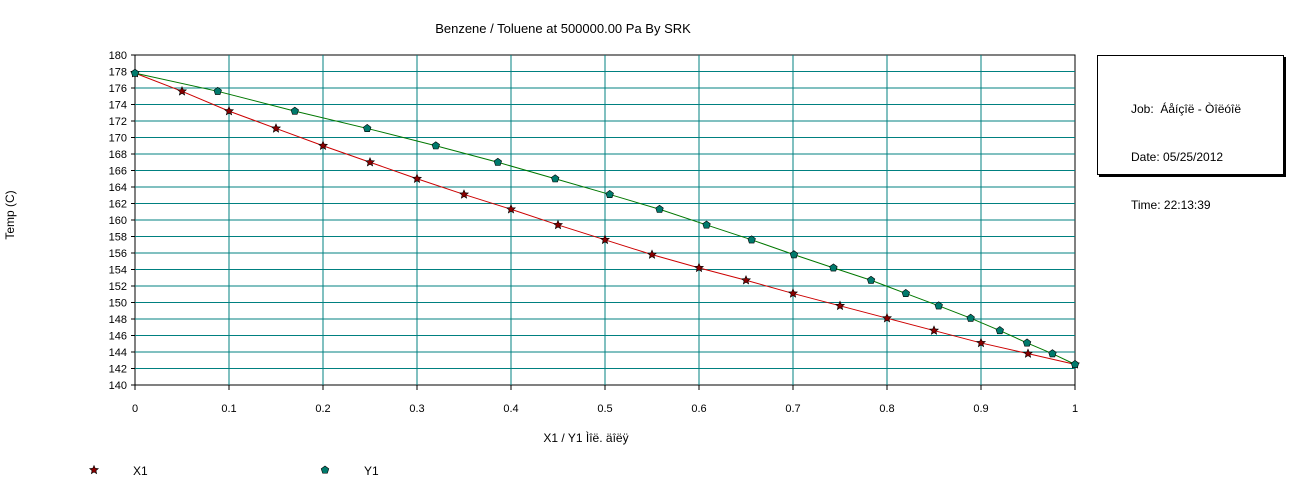 The width and height of the screenshot is (1291, 493). Describe the element at coordinates (118, 320) in the screenshot. I see `y-tick-label: 148` at that location.